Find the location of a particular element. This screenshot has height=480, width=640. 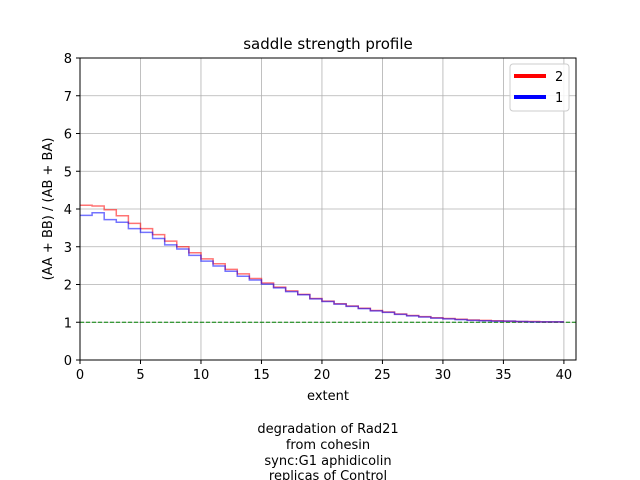

x-tick-label: 5 is located at coordinates (140, 375).